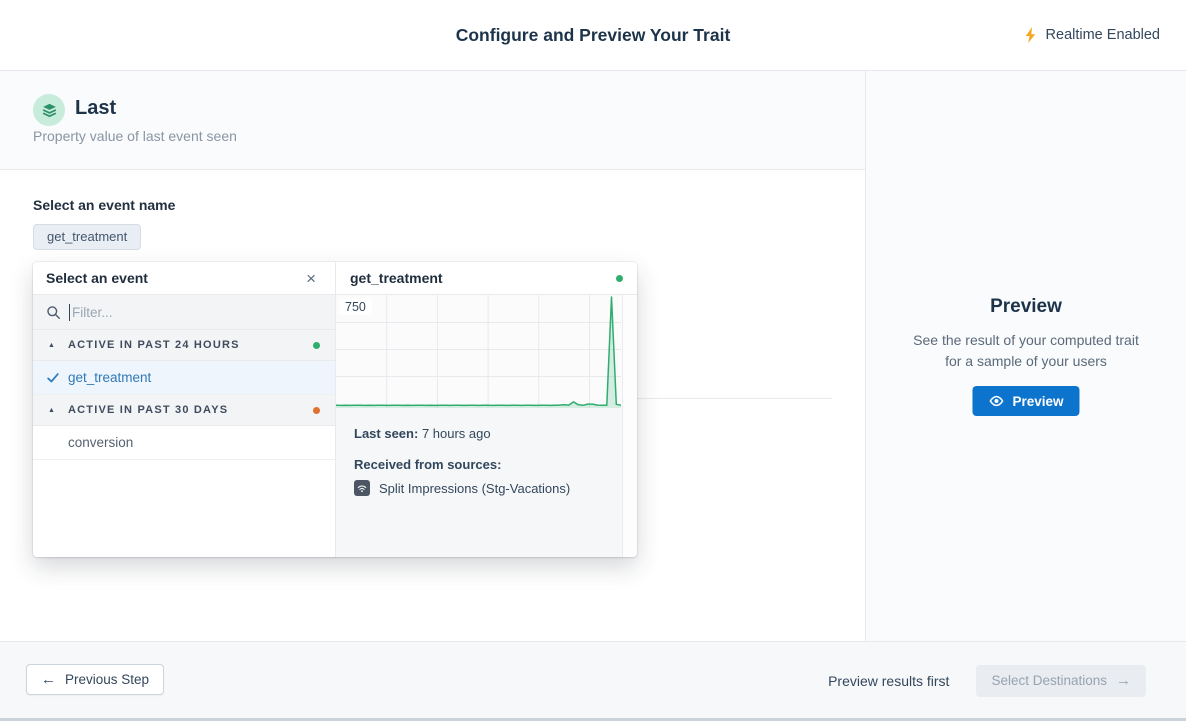  I want to click on event-picker-header: Select an event ×, so click(184, 278).